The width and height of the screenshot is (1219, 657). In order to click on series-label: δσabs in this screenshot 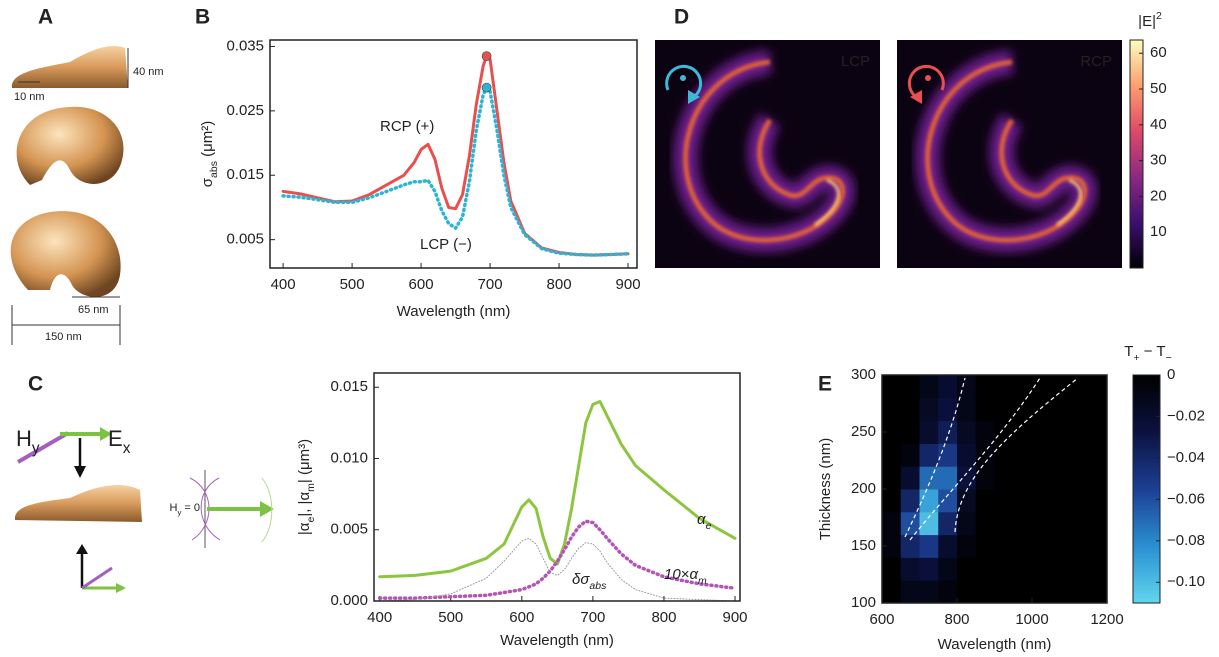, I will do `click(589, 581)`.